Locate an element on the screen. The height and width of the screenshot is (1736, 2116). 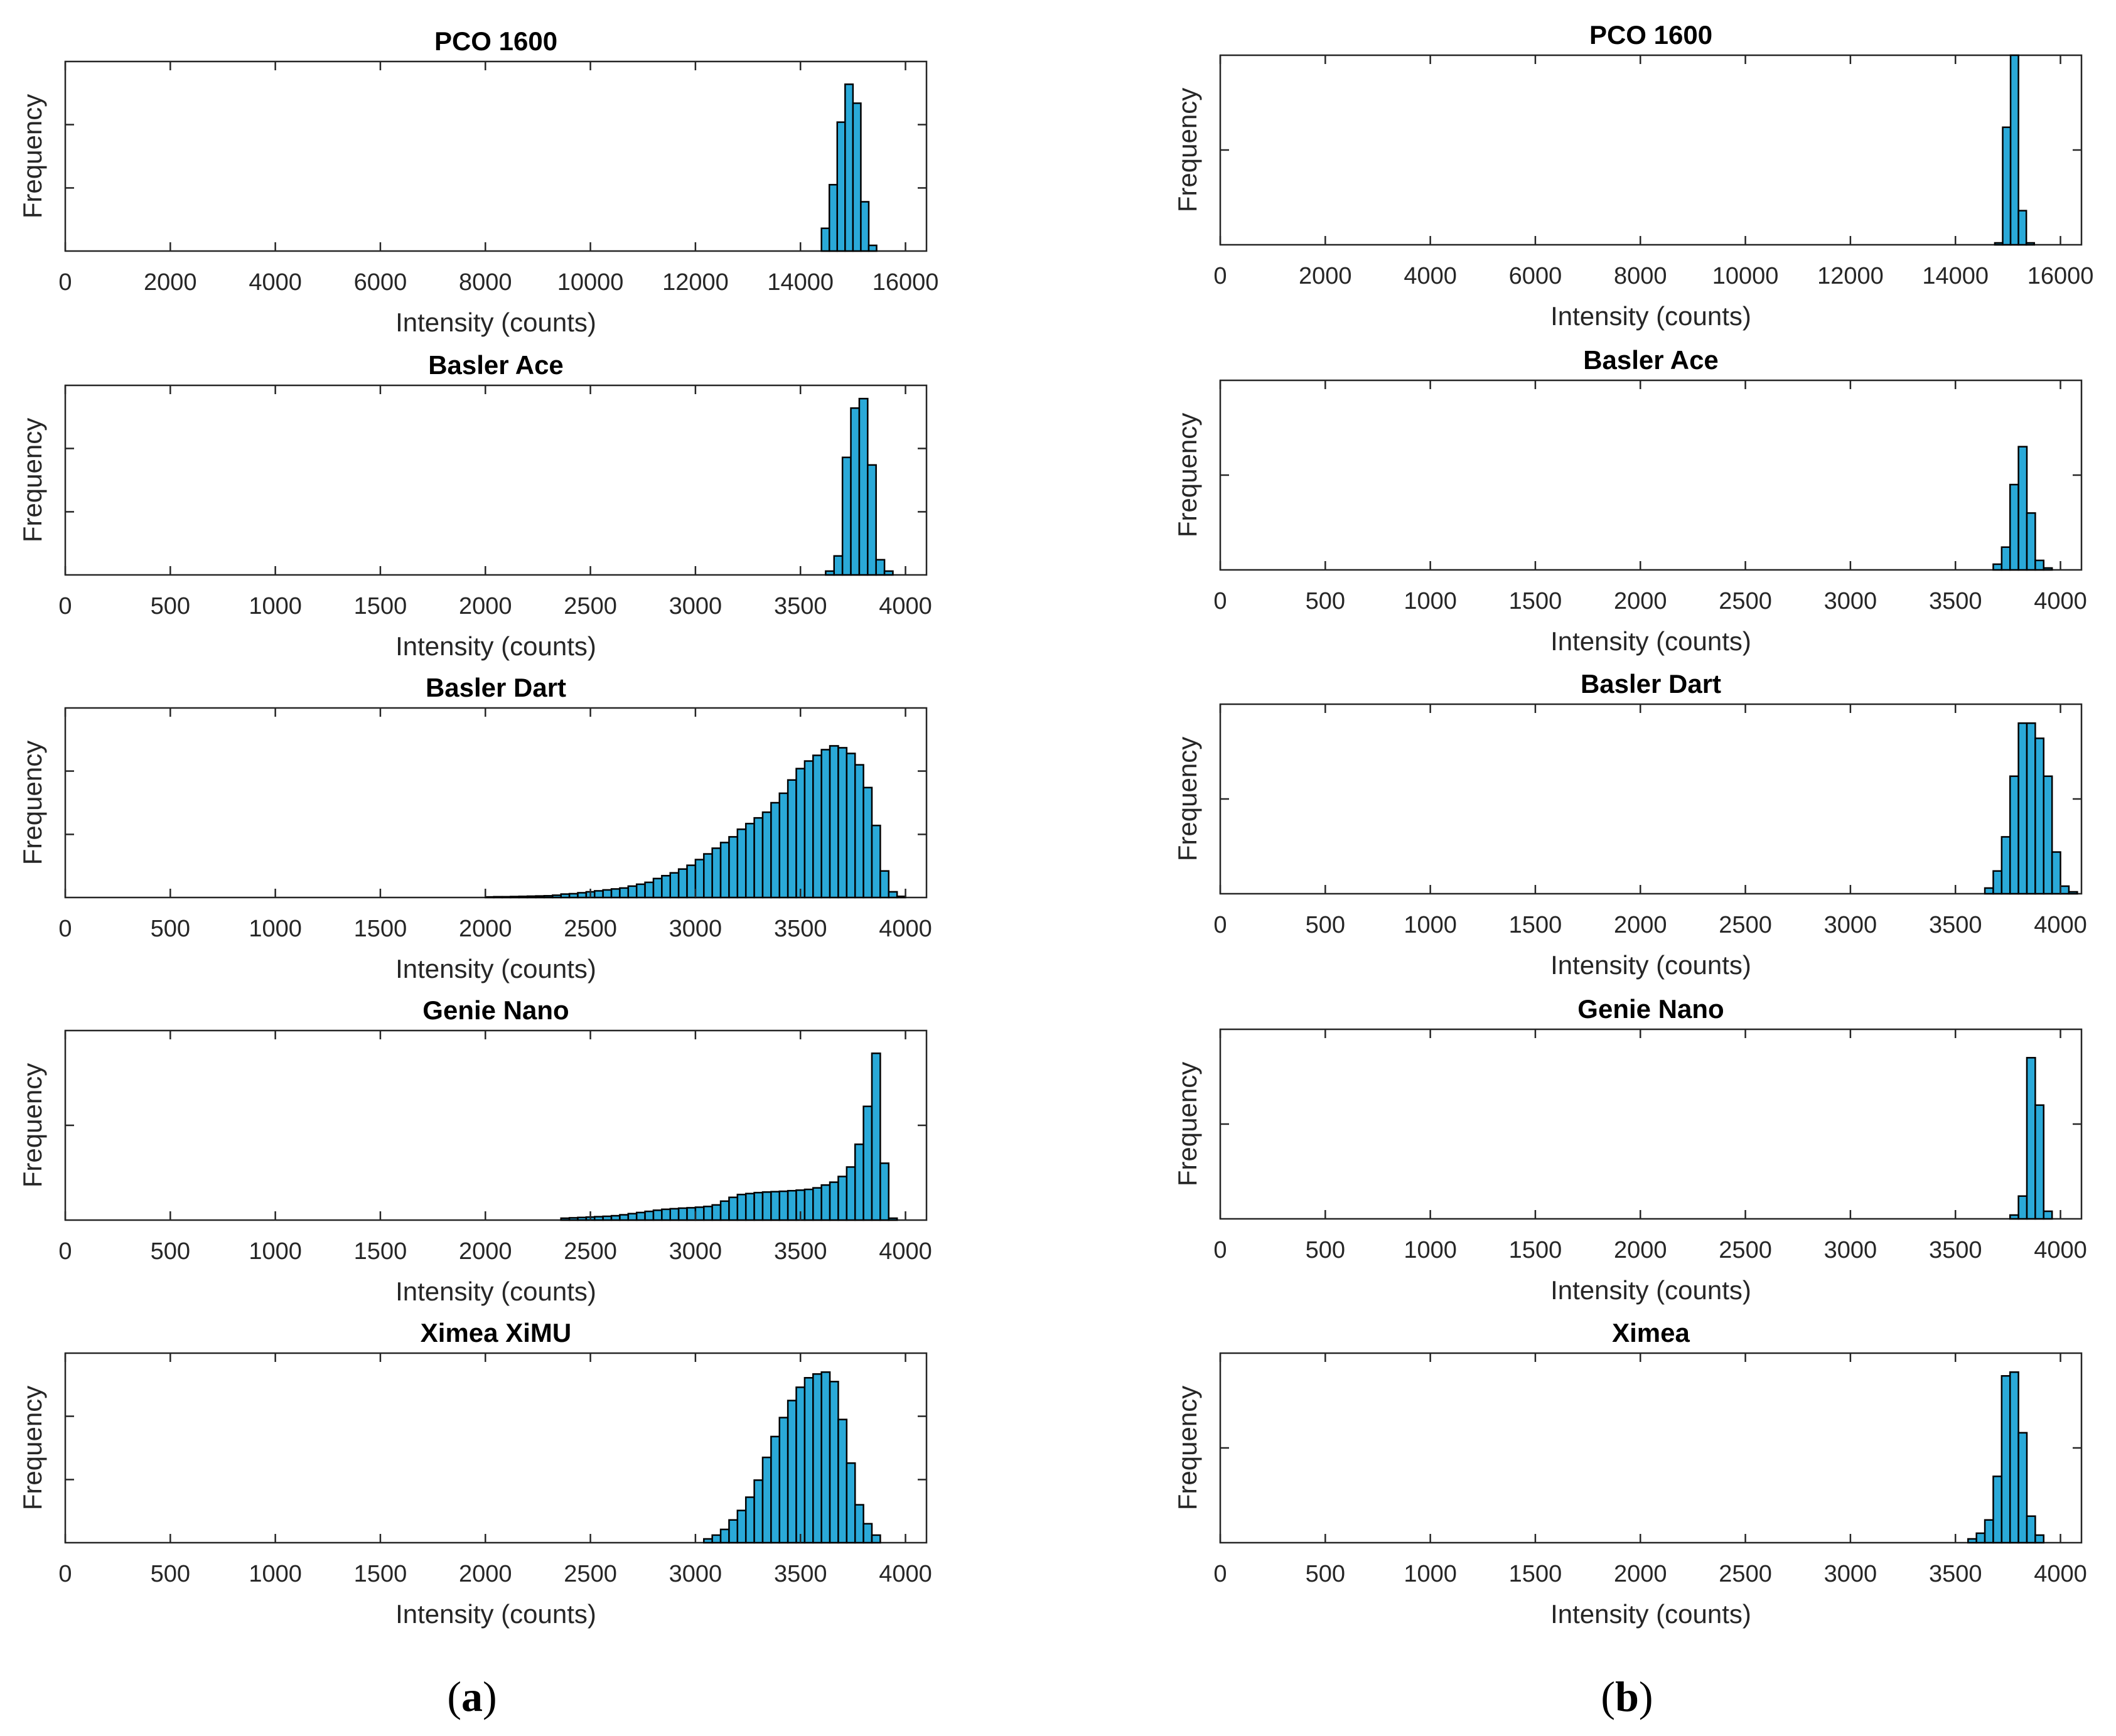
x-tick-label: 6000 is located at coordinates (380, 282).